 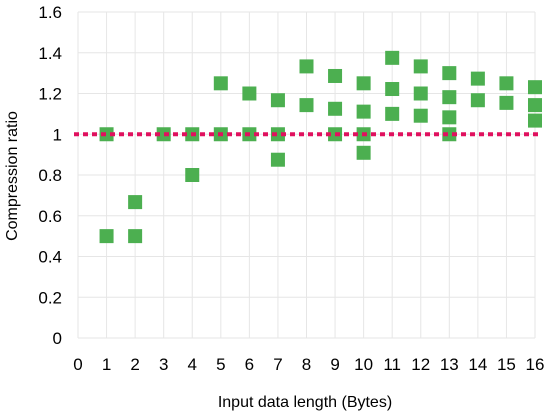 I want to click on x-tick-label: 4, so click(x=192, y=364).